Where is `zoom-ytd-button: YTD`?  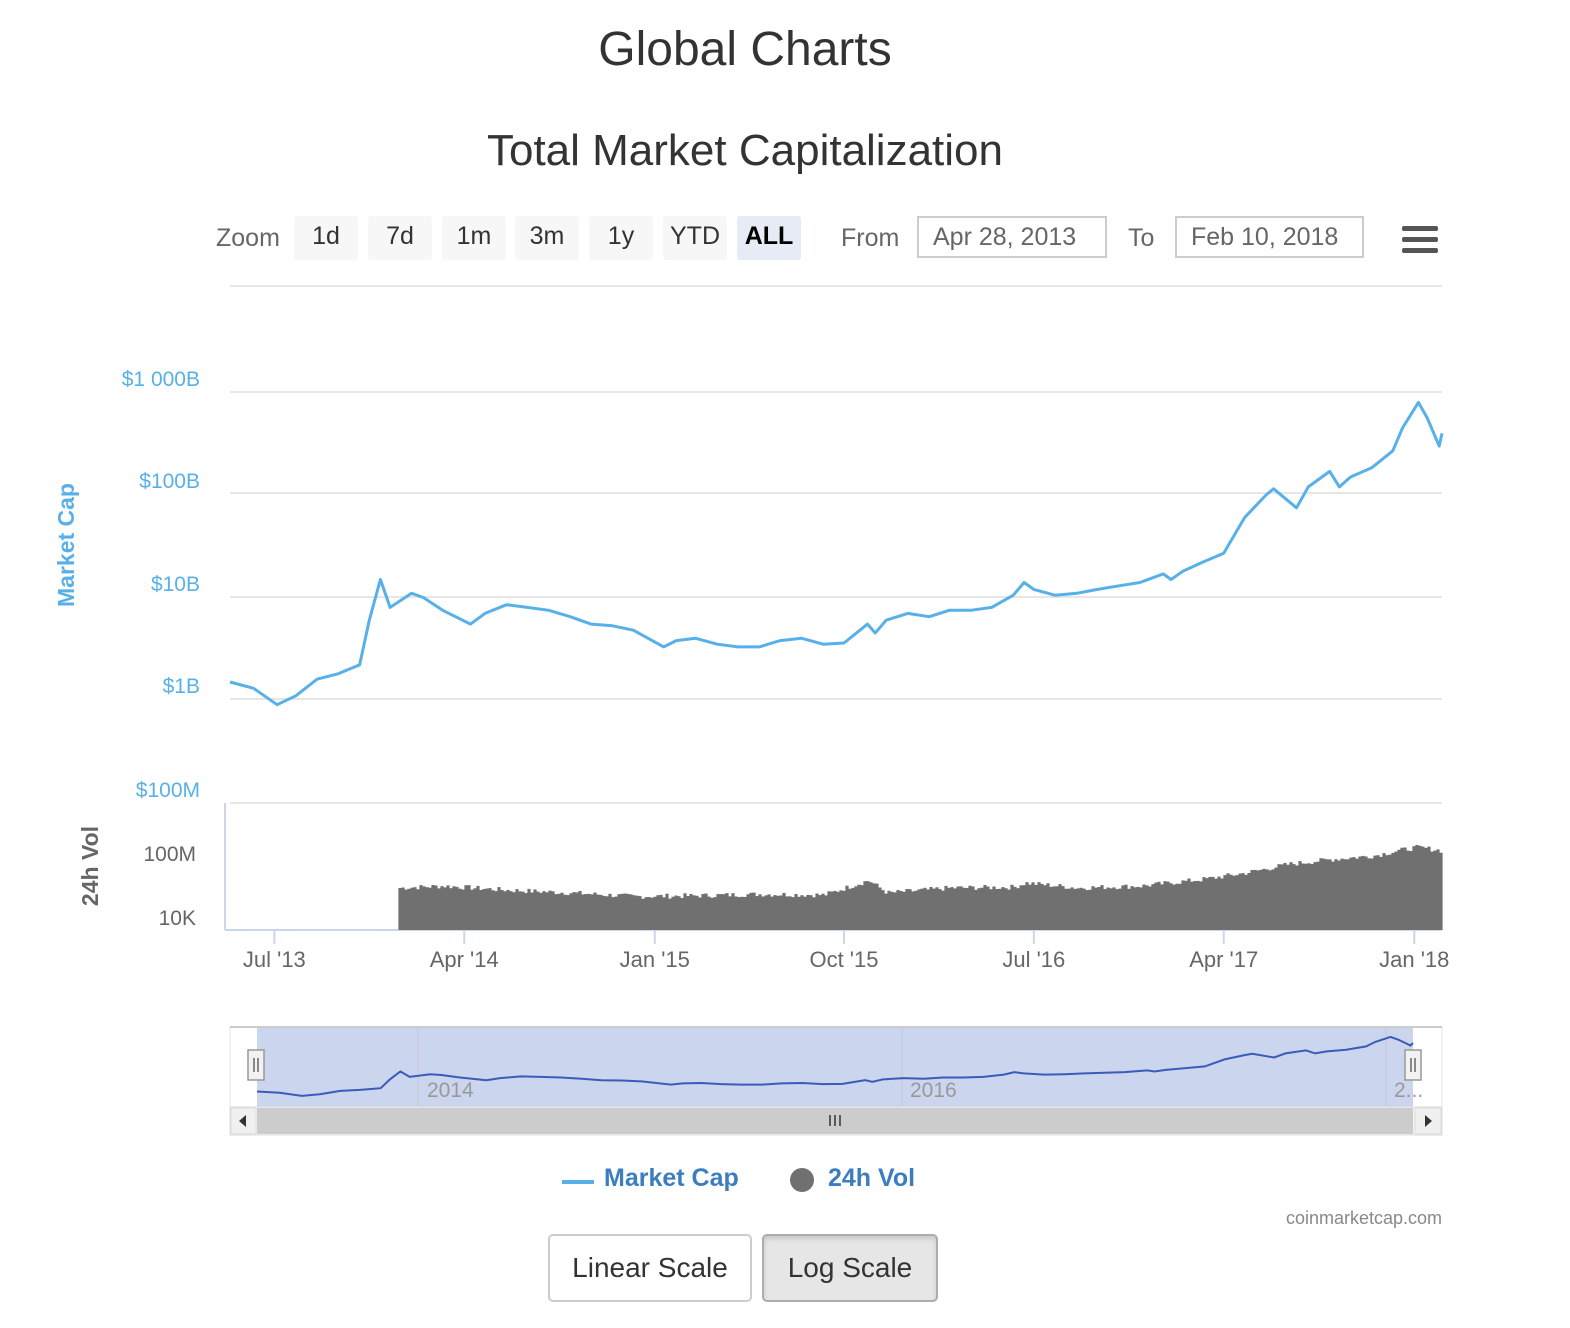
zoom-ytd-button: YTD is located at coordinates (695, 238).